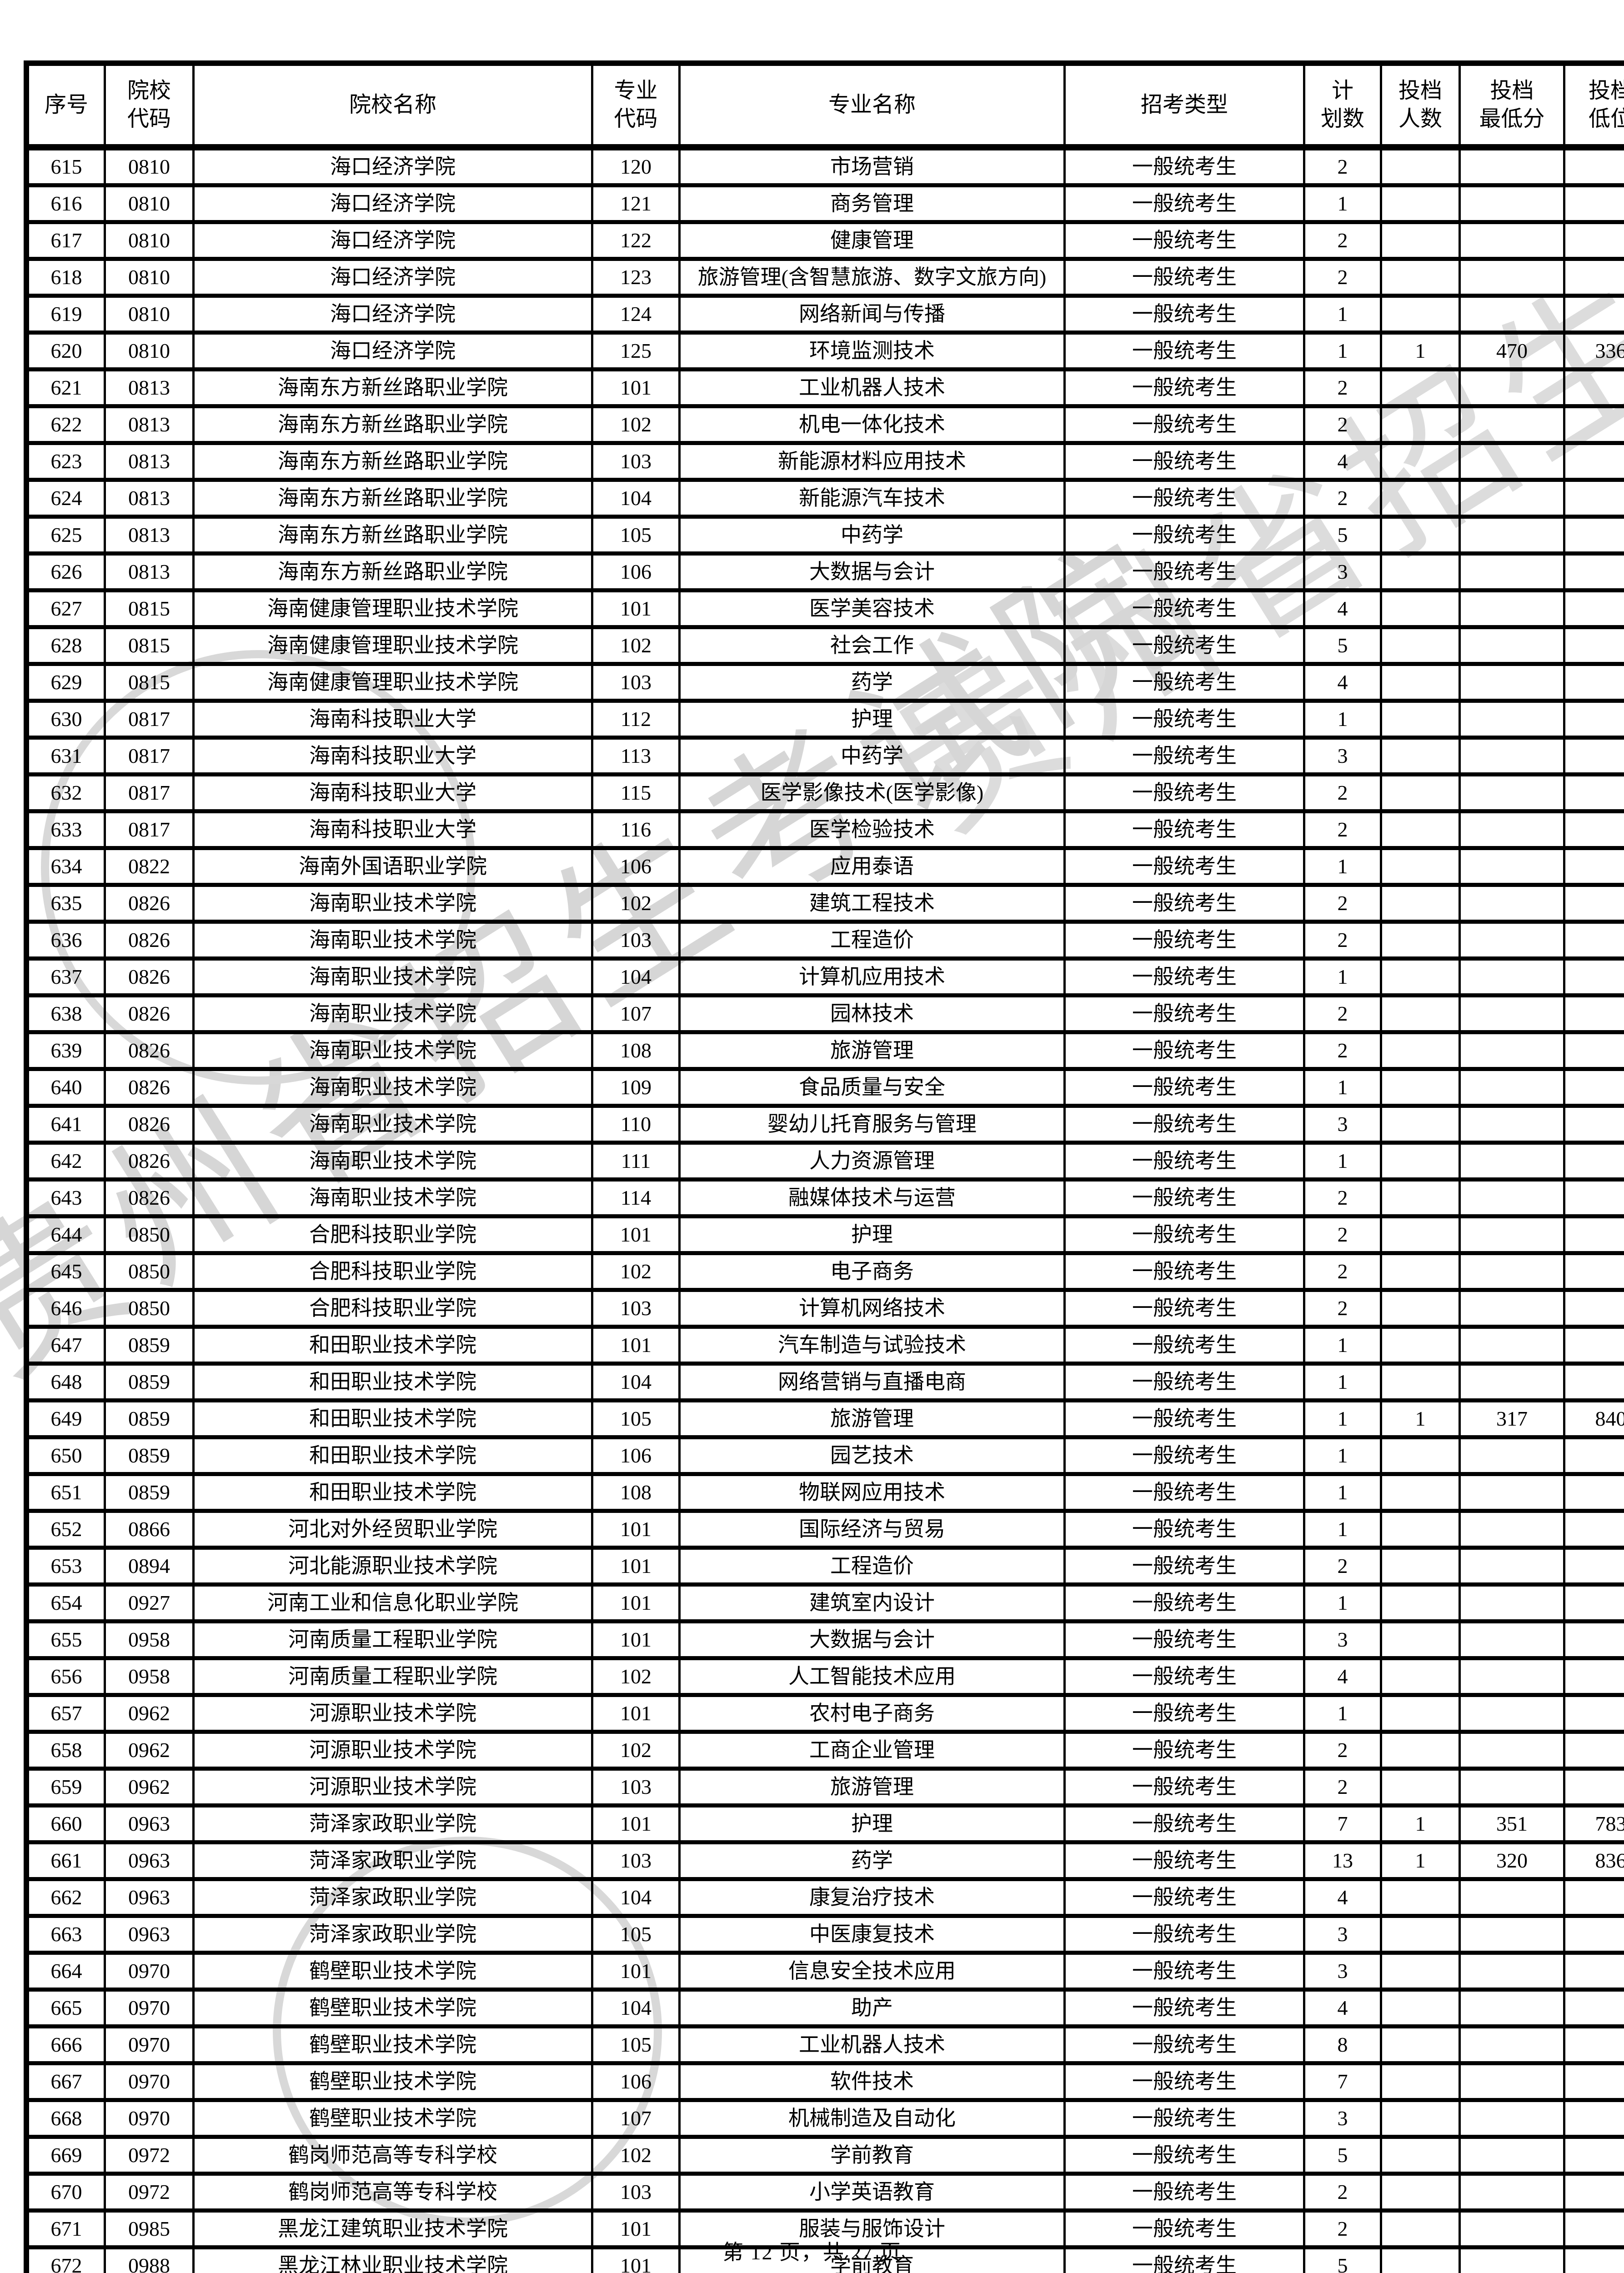 This screenshot has height=2273, width=1624. Describe the element at coordinates (636, 1050) in the screenshot. I see `cell-major-code: 108` at that location.